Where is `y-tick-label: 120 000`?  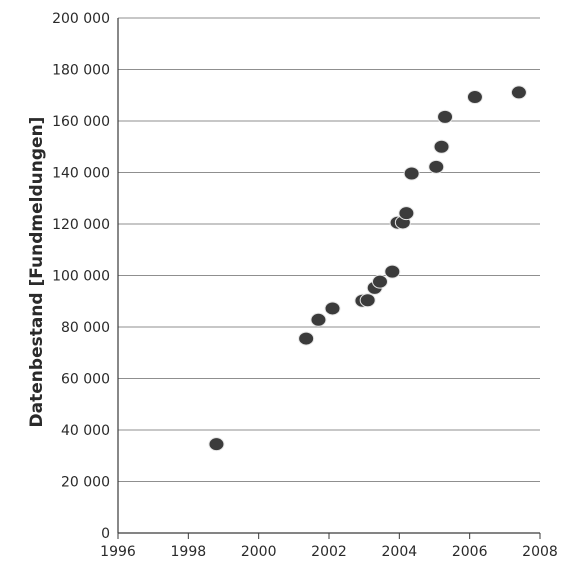
y-tick-label: 120 000 is located at coordinates (81, 225).